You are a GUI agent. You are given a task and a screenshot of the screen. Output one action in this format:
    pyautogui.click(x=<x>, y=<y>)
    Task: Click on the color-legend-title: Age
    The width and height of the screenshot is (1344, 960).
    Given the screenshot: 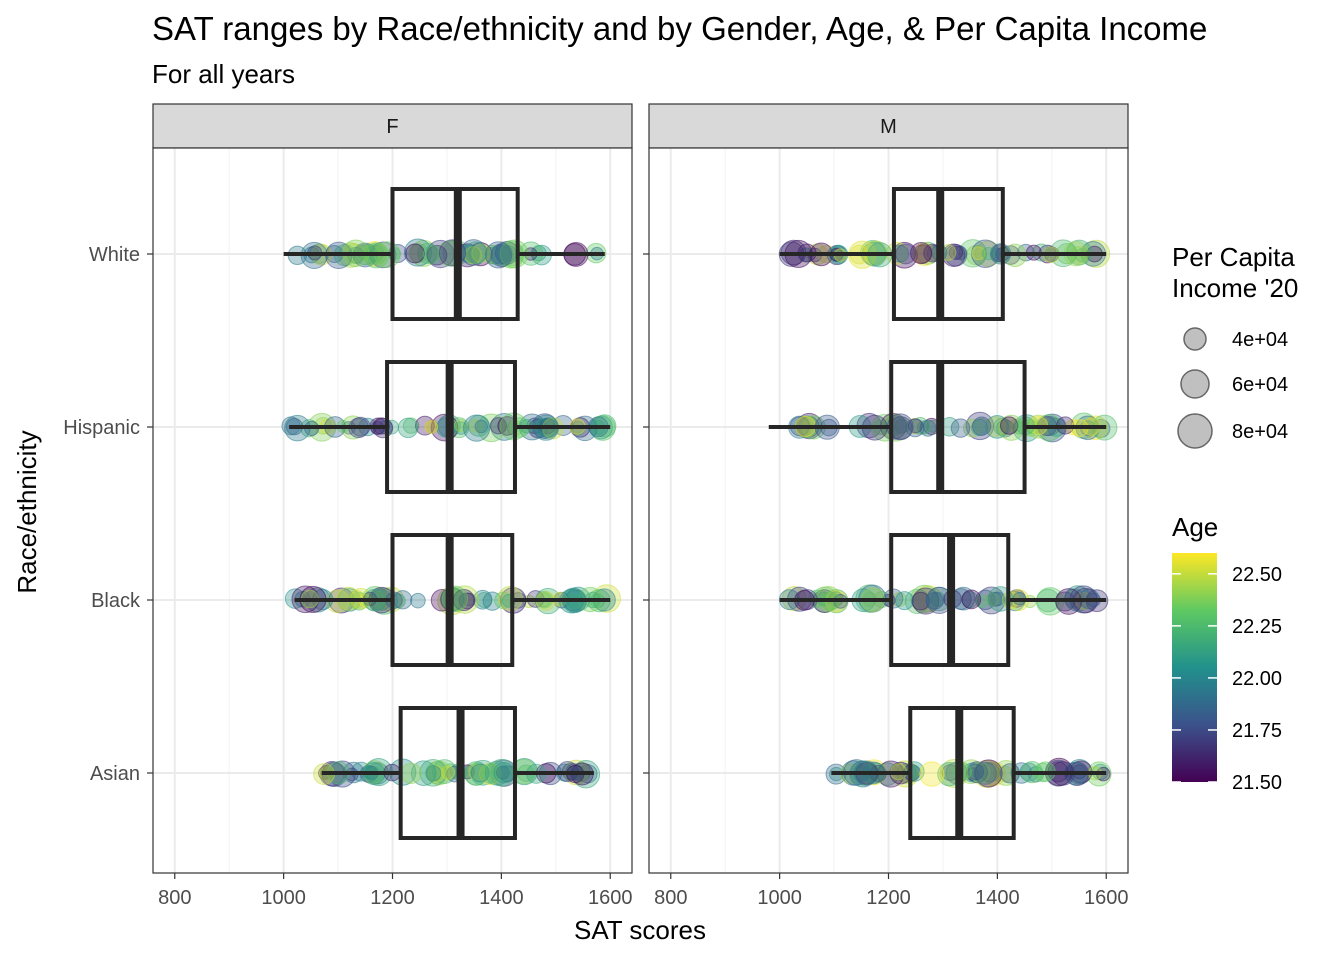 What is the action you would take?
    pyautogui.click(x=1195, y=527)
    